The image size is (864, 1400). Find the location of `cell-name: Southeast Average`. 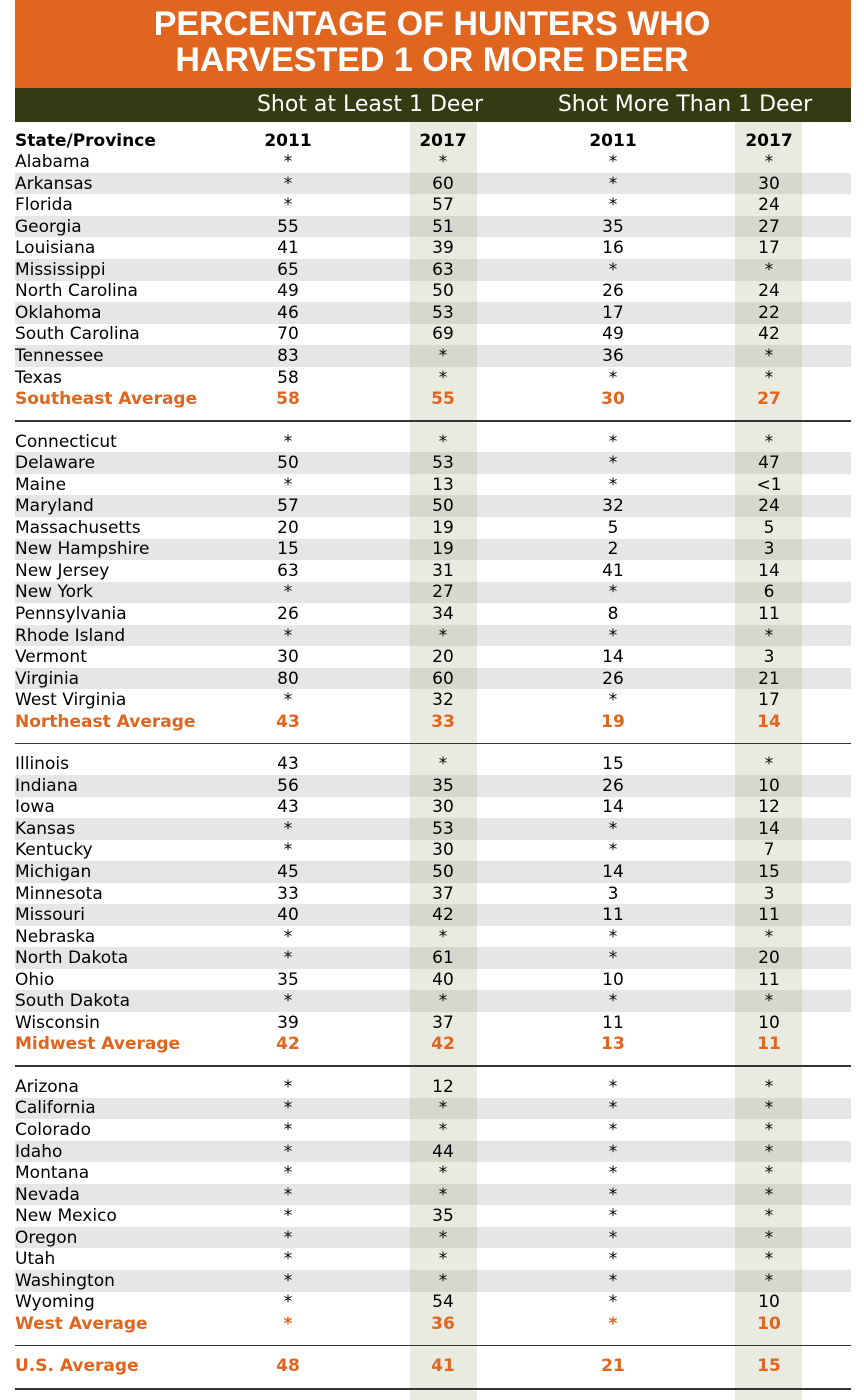

cell-name: Southeast Average is located at coordinates (106, 399).